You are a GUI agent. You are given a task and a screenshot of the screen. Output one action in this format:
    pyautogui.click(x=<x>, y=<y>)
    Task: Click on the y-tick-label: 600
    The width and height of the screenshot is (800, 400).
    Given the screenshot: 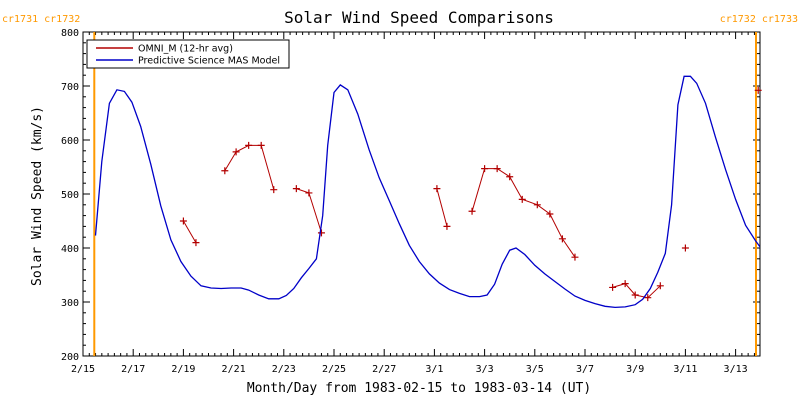 What is the action you would take?
    pyautogui.click(x=70, y=141)
    